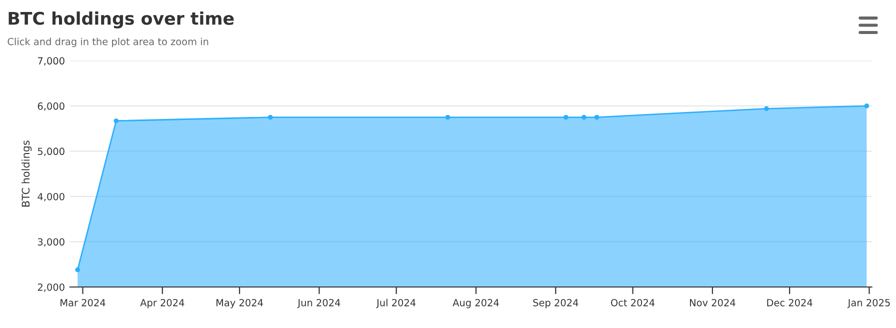  What do you see at coordinates (51, 61) in the screenshot?
I see `y-tick-label: 7,000` at bounding box center [51, 61].